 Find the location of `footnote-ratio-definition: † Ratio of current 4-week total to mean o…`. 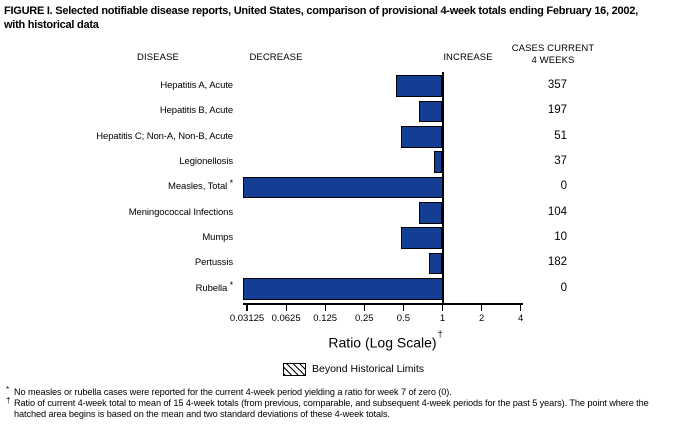

footnote-ratio-definition: † Ratio of current 4-week total to mean o… is located at coordinates (343, 407).